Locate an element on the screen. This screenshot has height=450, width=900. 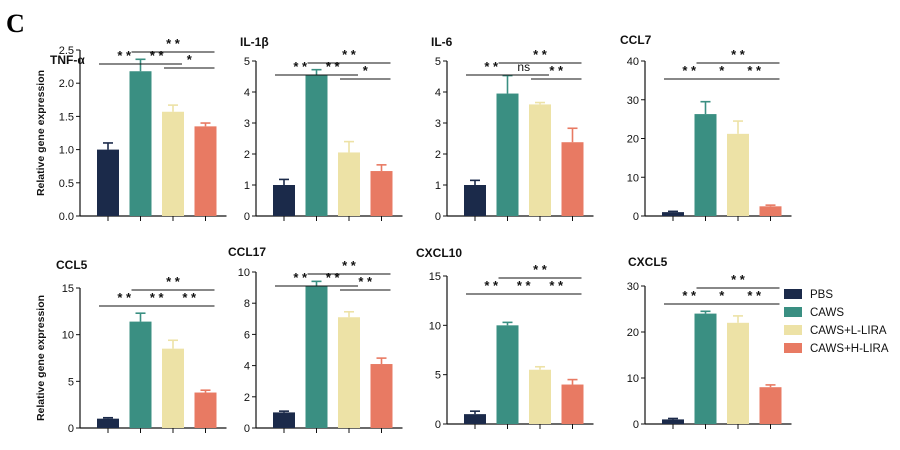
y-tick-label: 3 is located at coordinates (247, 124).